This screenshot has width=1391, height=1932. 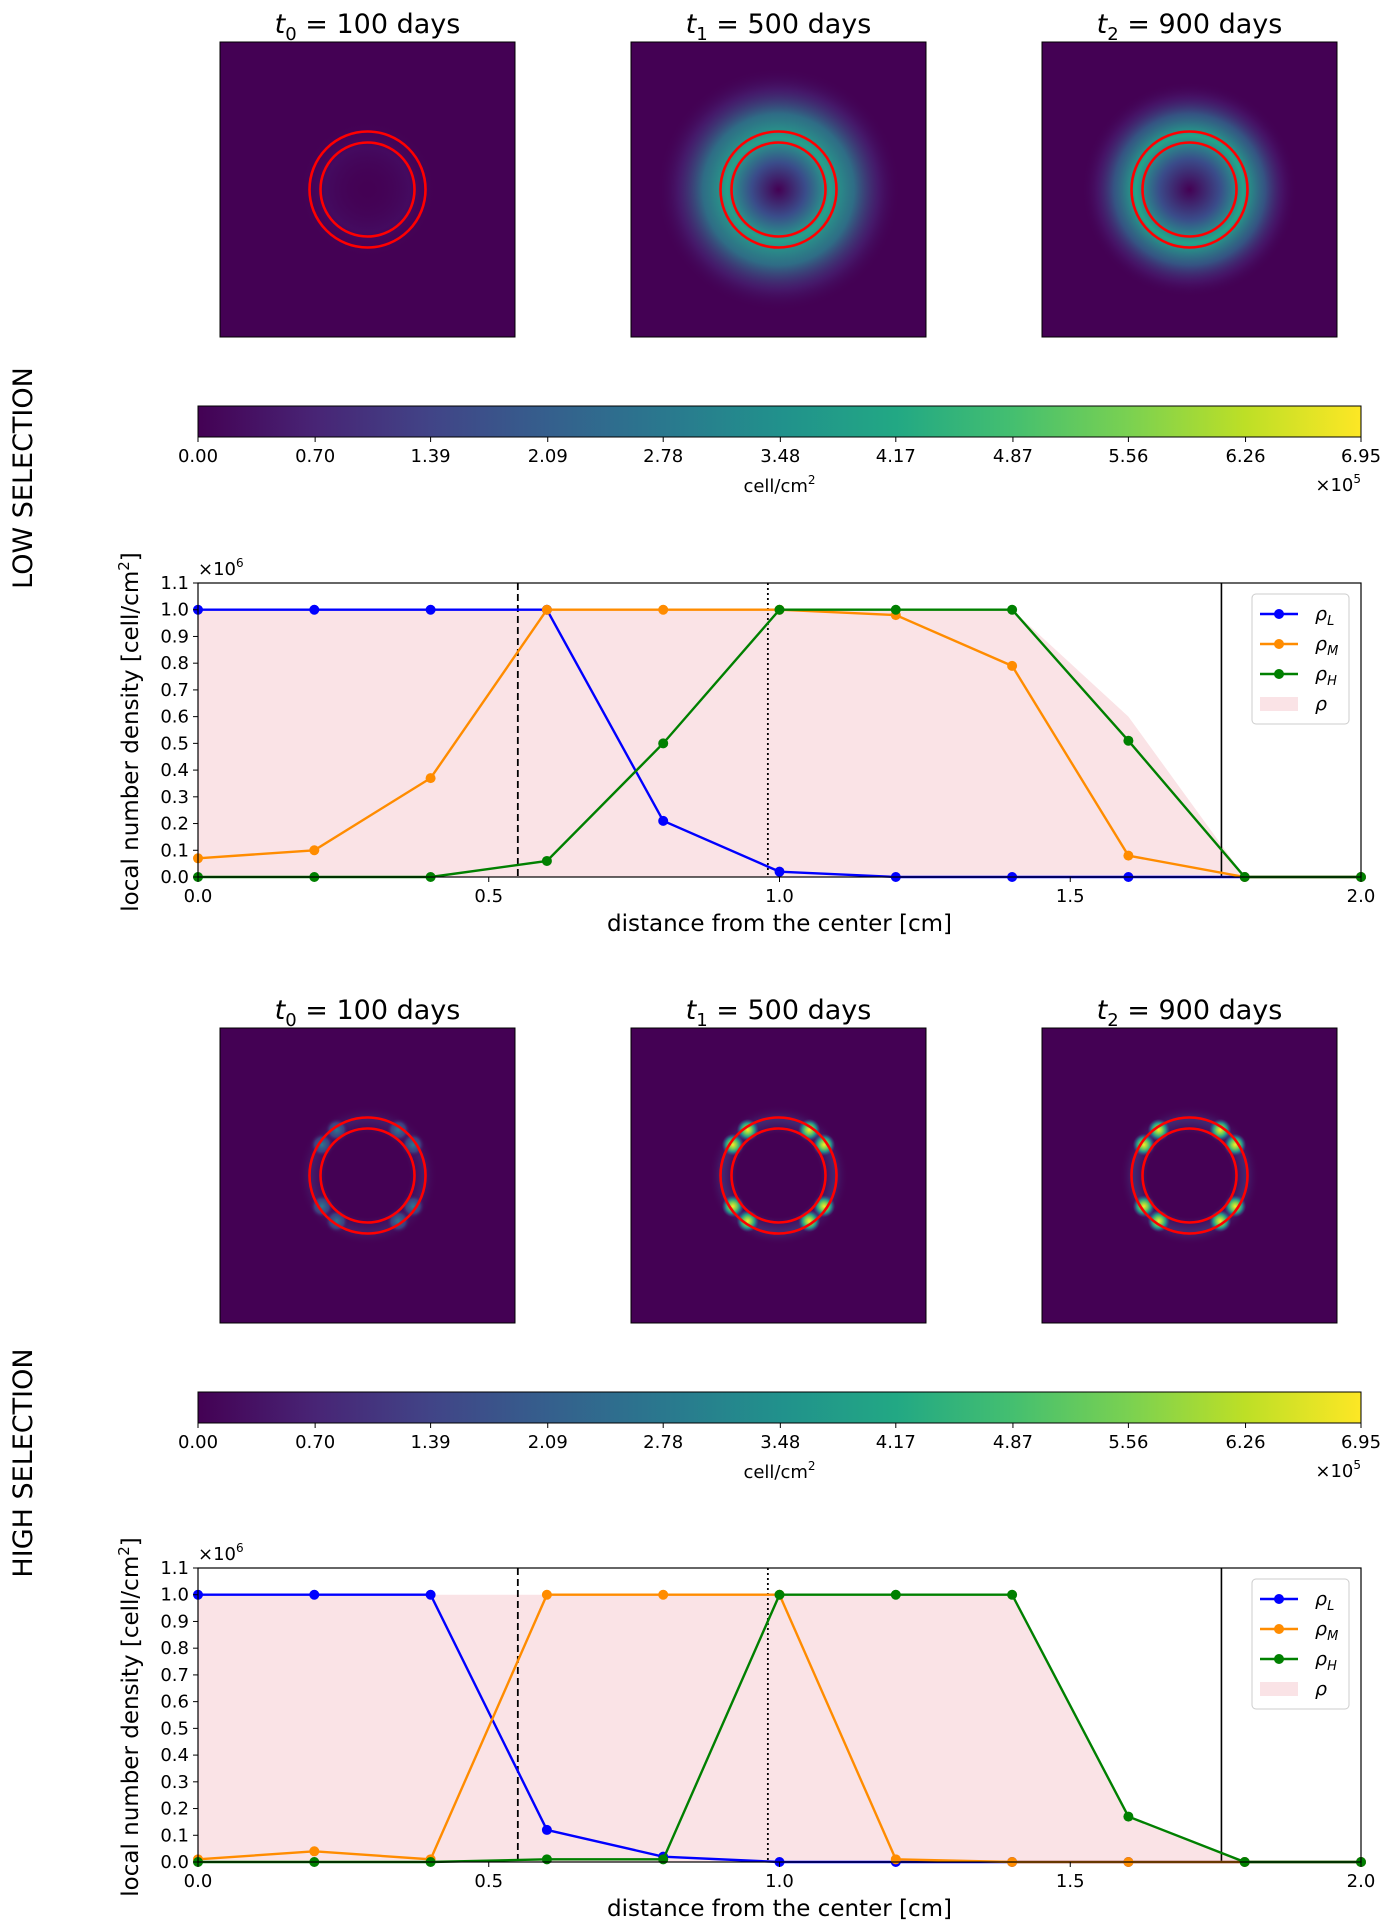 I want to click on legend-marker-M, so click(x=1279, y=1629).